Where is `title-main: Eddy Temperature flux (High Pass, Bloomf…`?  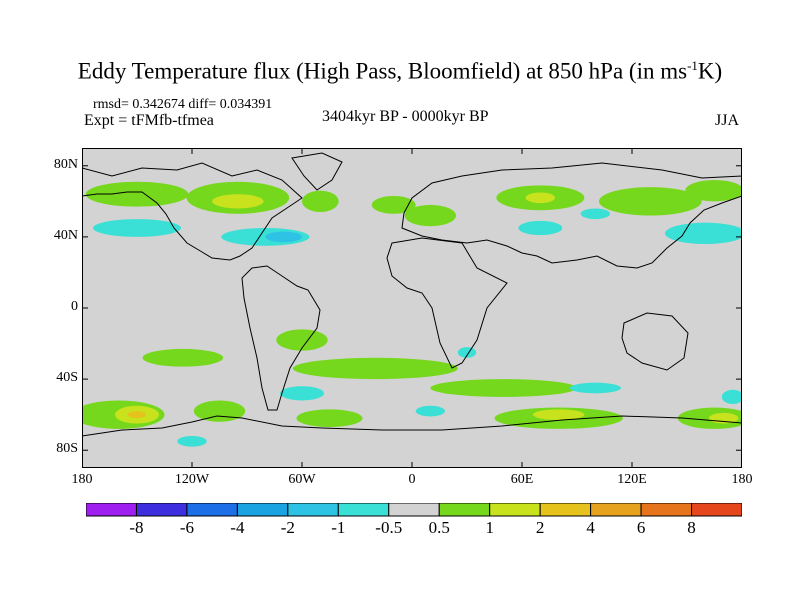 title-main: Eddy Temperature flux (High Pass, Bloomf… is located at coordinates (382, 71).